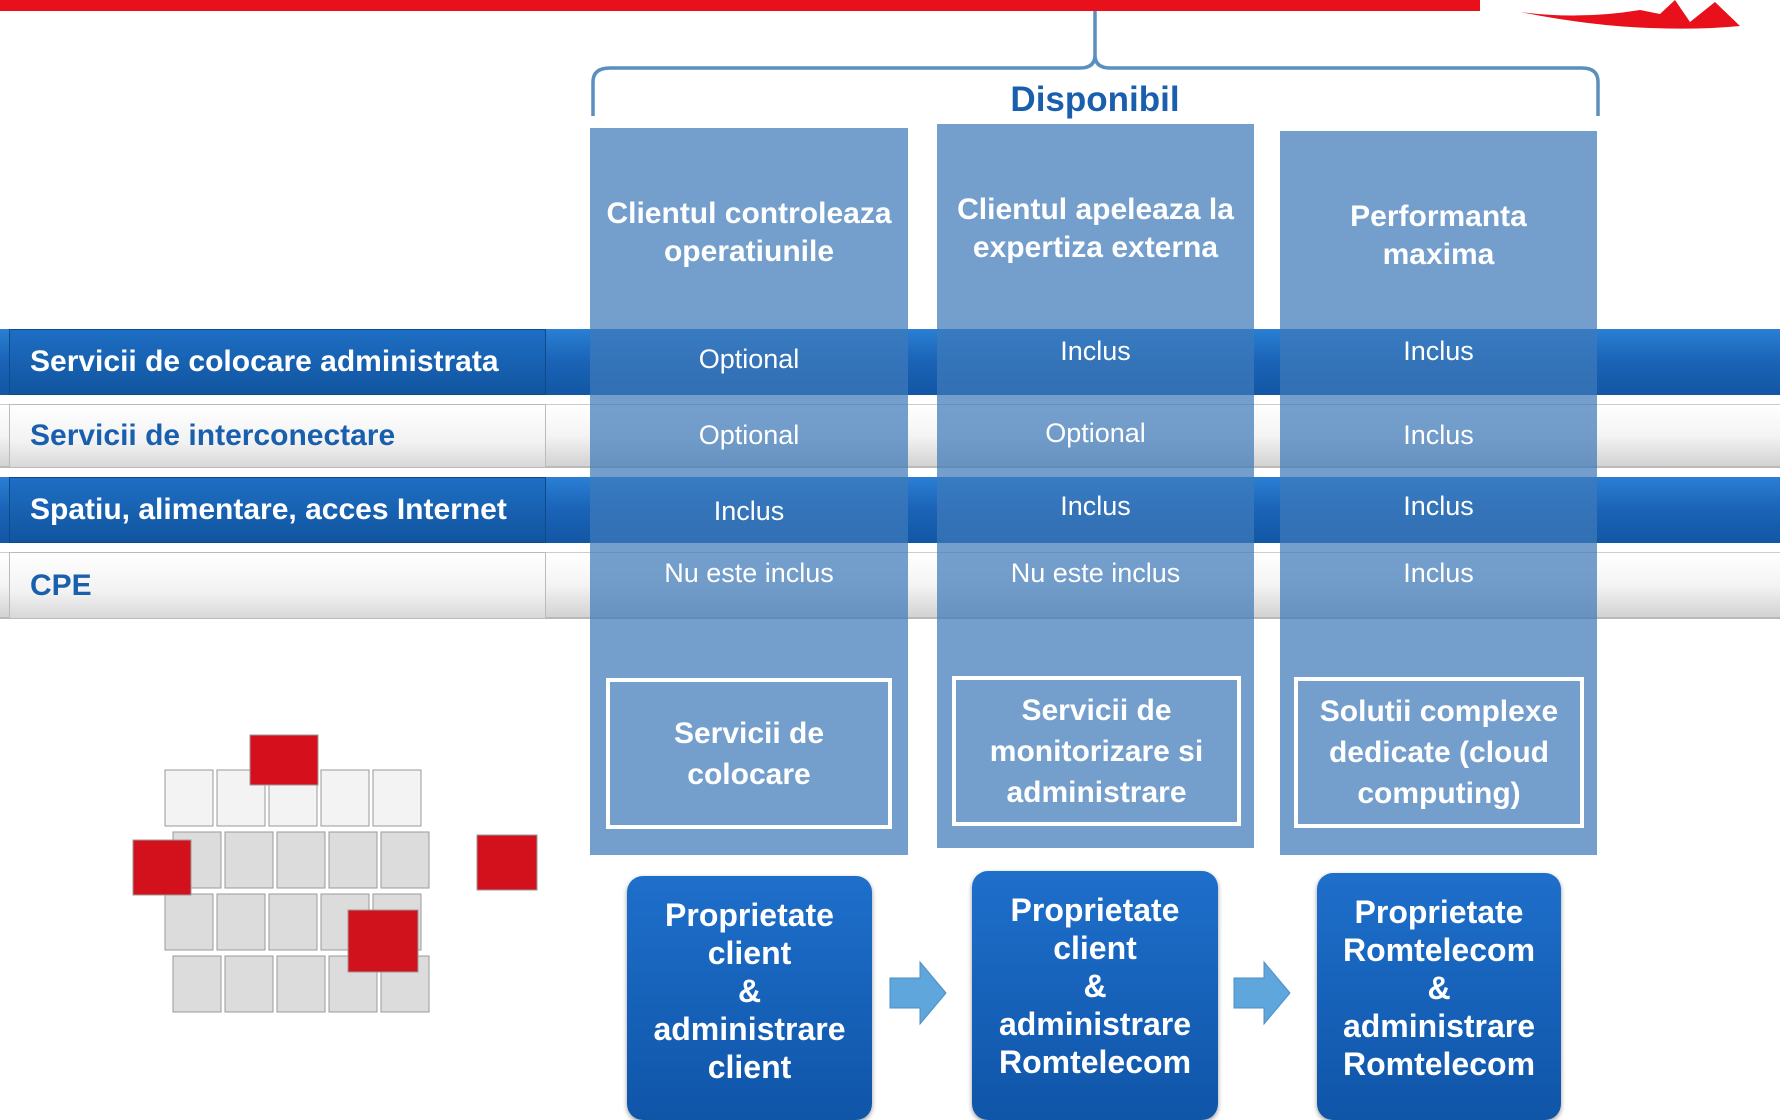 Image resolution: width=1780 pixels, height=1120 pixels. What do you see at coordinates (1095, 99) in the screenshot?
I see `header-label: Disponibil` at bounding box center [1095, 99].